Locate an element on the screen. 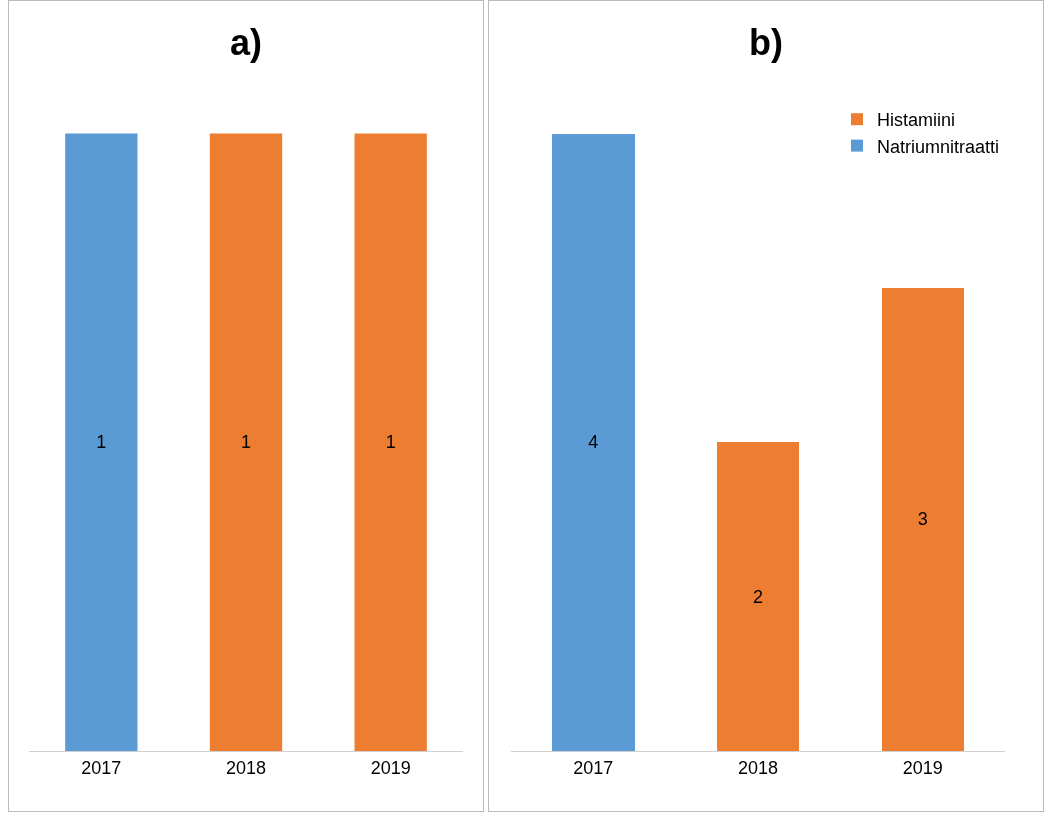 The height and width of the screenshot is (814, 1046). data-label: 3 is located at coordinates (922, 519).